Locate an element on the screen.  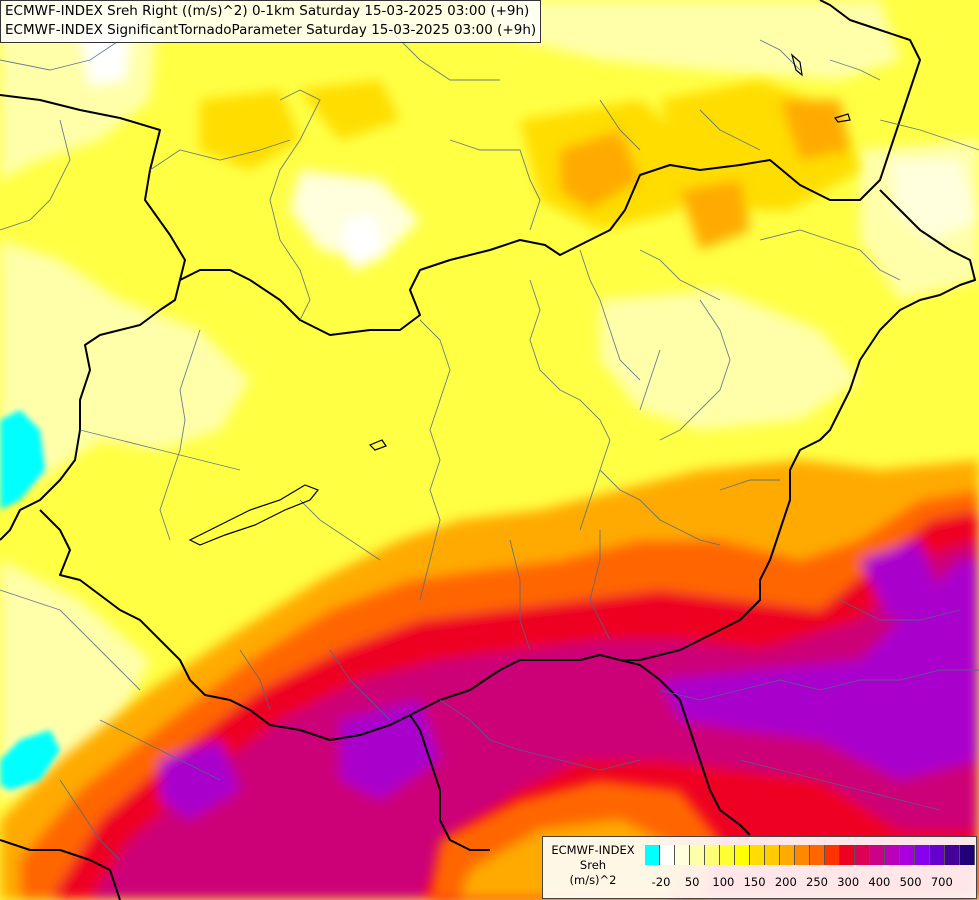
legend-tick-label: 300 is located at coordinates (848, 882).